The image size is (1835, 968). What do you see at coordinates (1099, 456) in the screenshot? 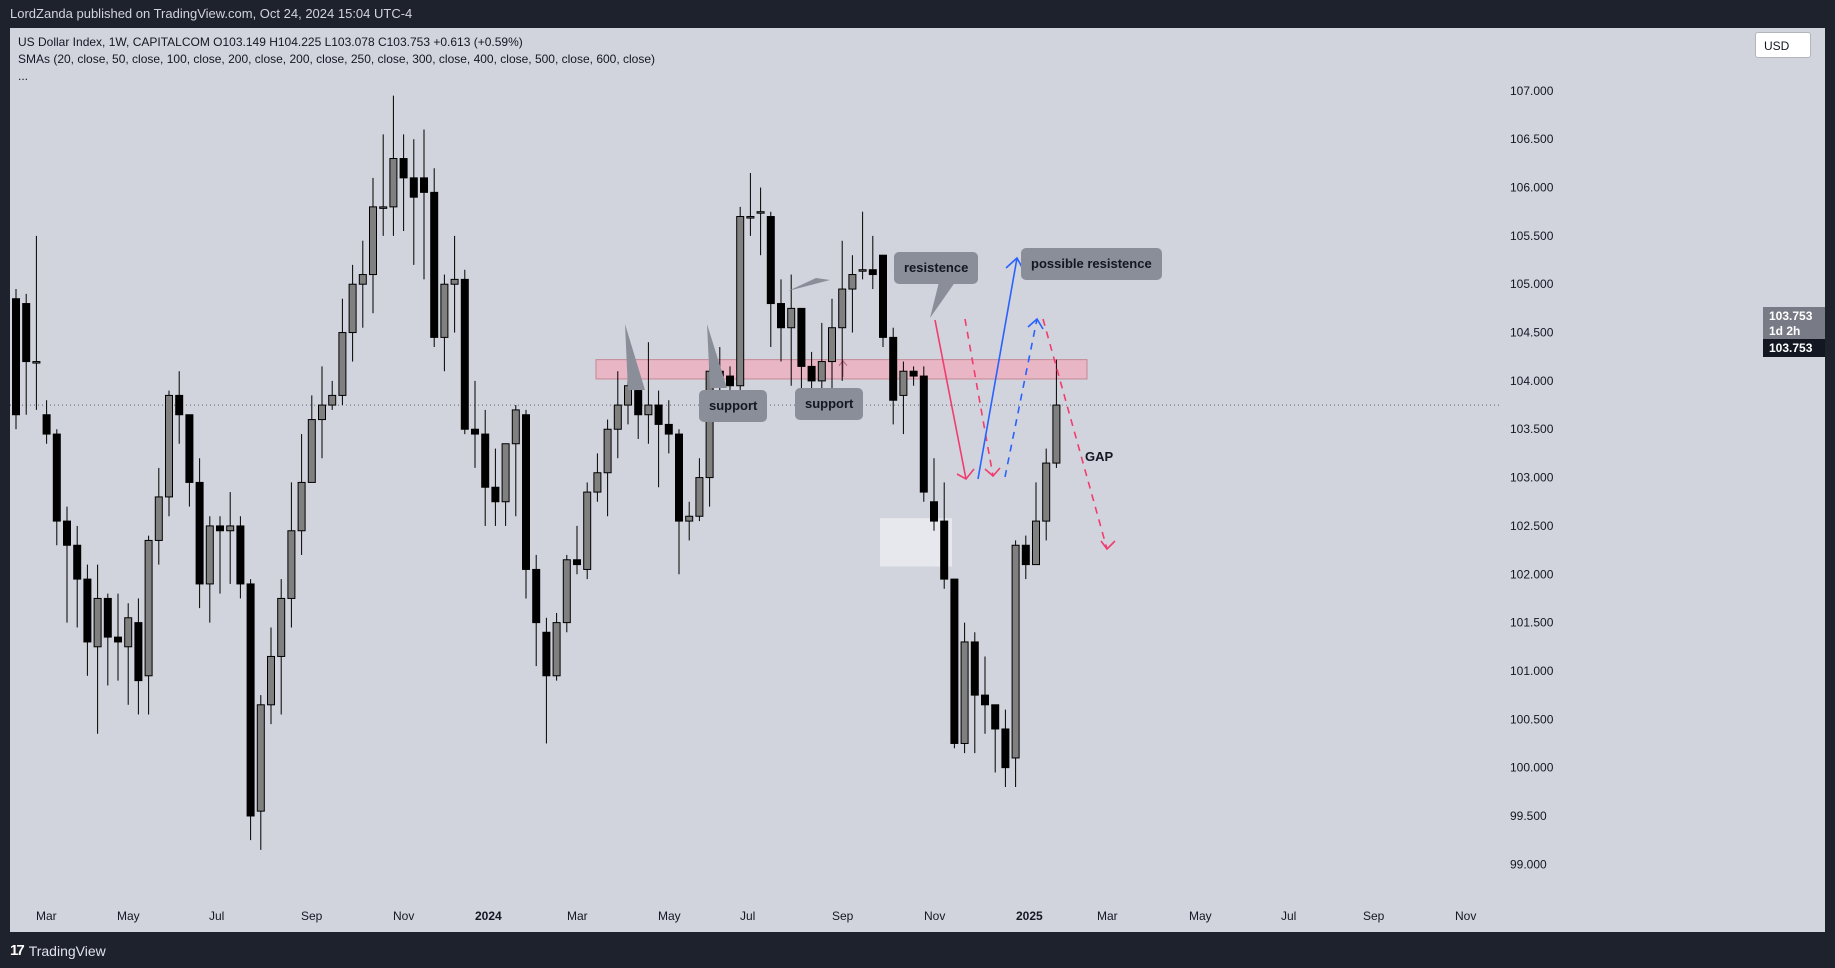
I see `gap-label: GAP` at bounding box center [1099, 456].